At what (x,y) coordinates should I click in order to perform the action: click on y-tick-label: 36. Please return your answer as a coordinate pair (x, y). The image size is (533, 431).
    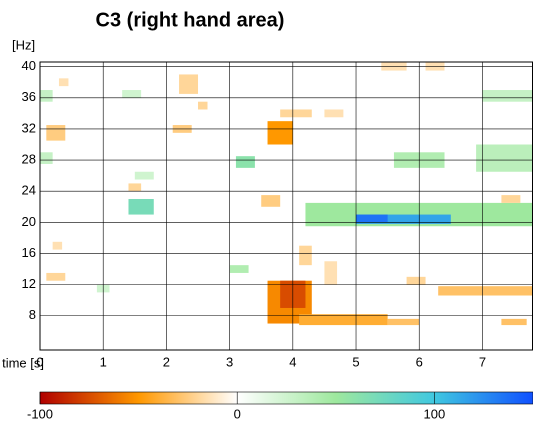
    Looking at the image, I should click on (29, 96).